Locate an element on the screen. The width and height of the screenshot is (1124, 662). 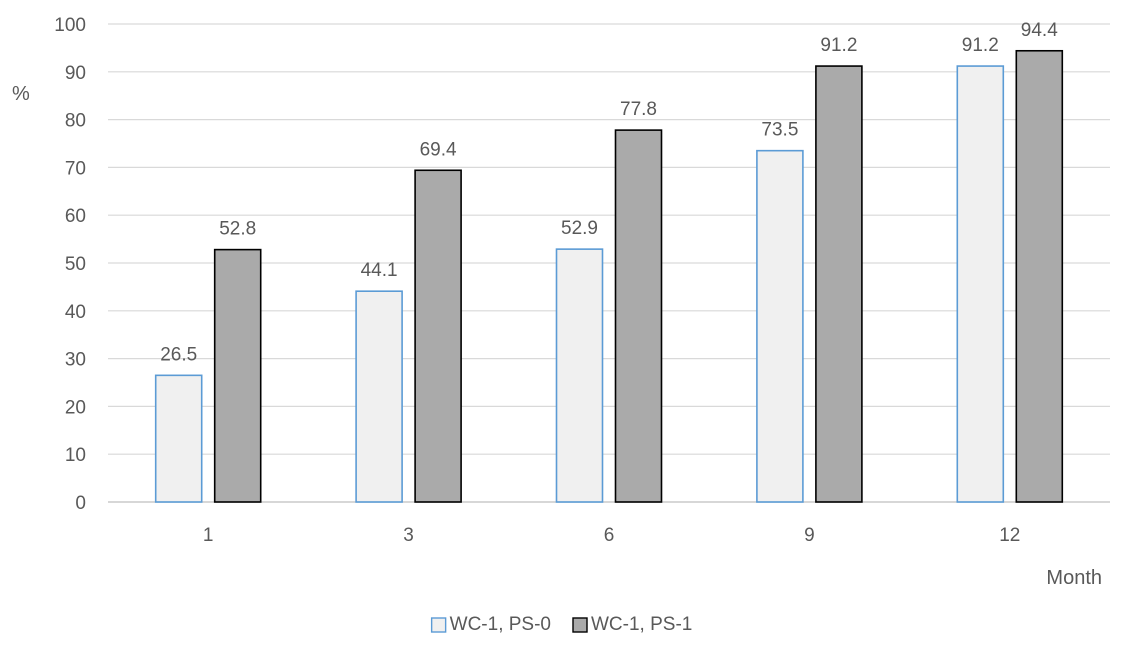
y-tick-label: 40 is located at coordinates (75, 312).